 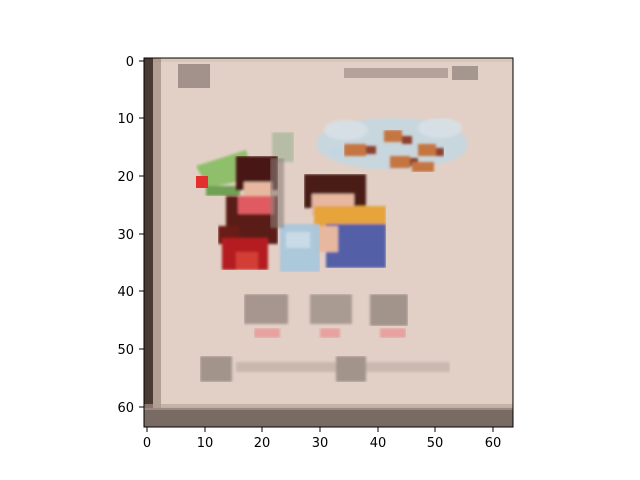 I want to click on red-dot, so click(x=202, y=182).